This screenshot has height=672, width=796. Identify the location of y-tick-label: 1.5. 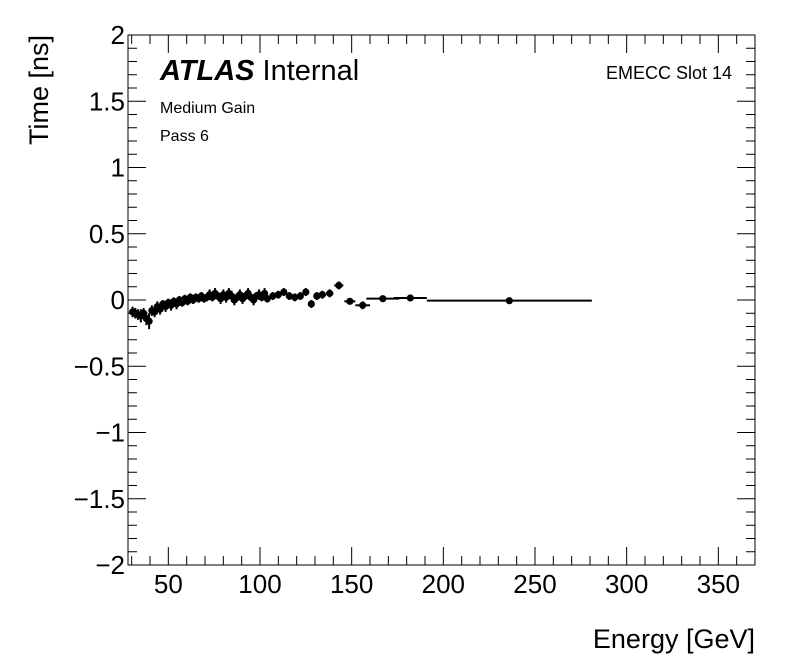
(107, 101).